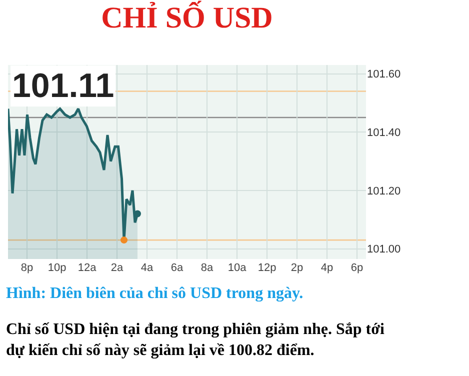 Image resolution: width=469 pixels, height=376 pixels. Describe the element at coordinates (297, 268) in the screenshot. I see `x-tick-label: 2p` at that location.